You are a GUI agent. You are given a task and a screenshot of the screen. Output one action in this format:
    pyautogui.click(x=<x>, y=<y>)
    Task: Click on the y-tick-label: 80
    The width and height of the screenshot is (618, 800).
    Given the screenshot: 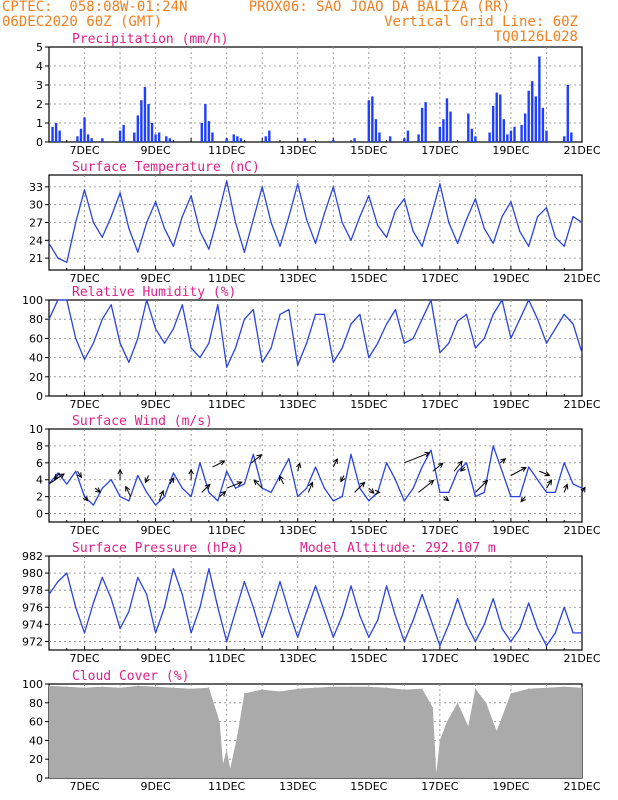 What is the action you would take?
    pyautogui.click(x=36, y=319)
    